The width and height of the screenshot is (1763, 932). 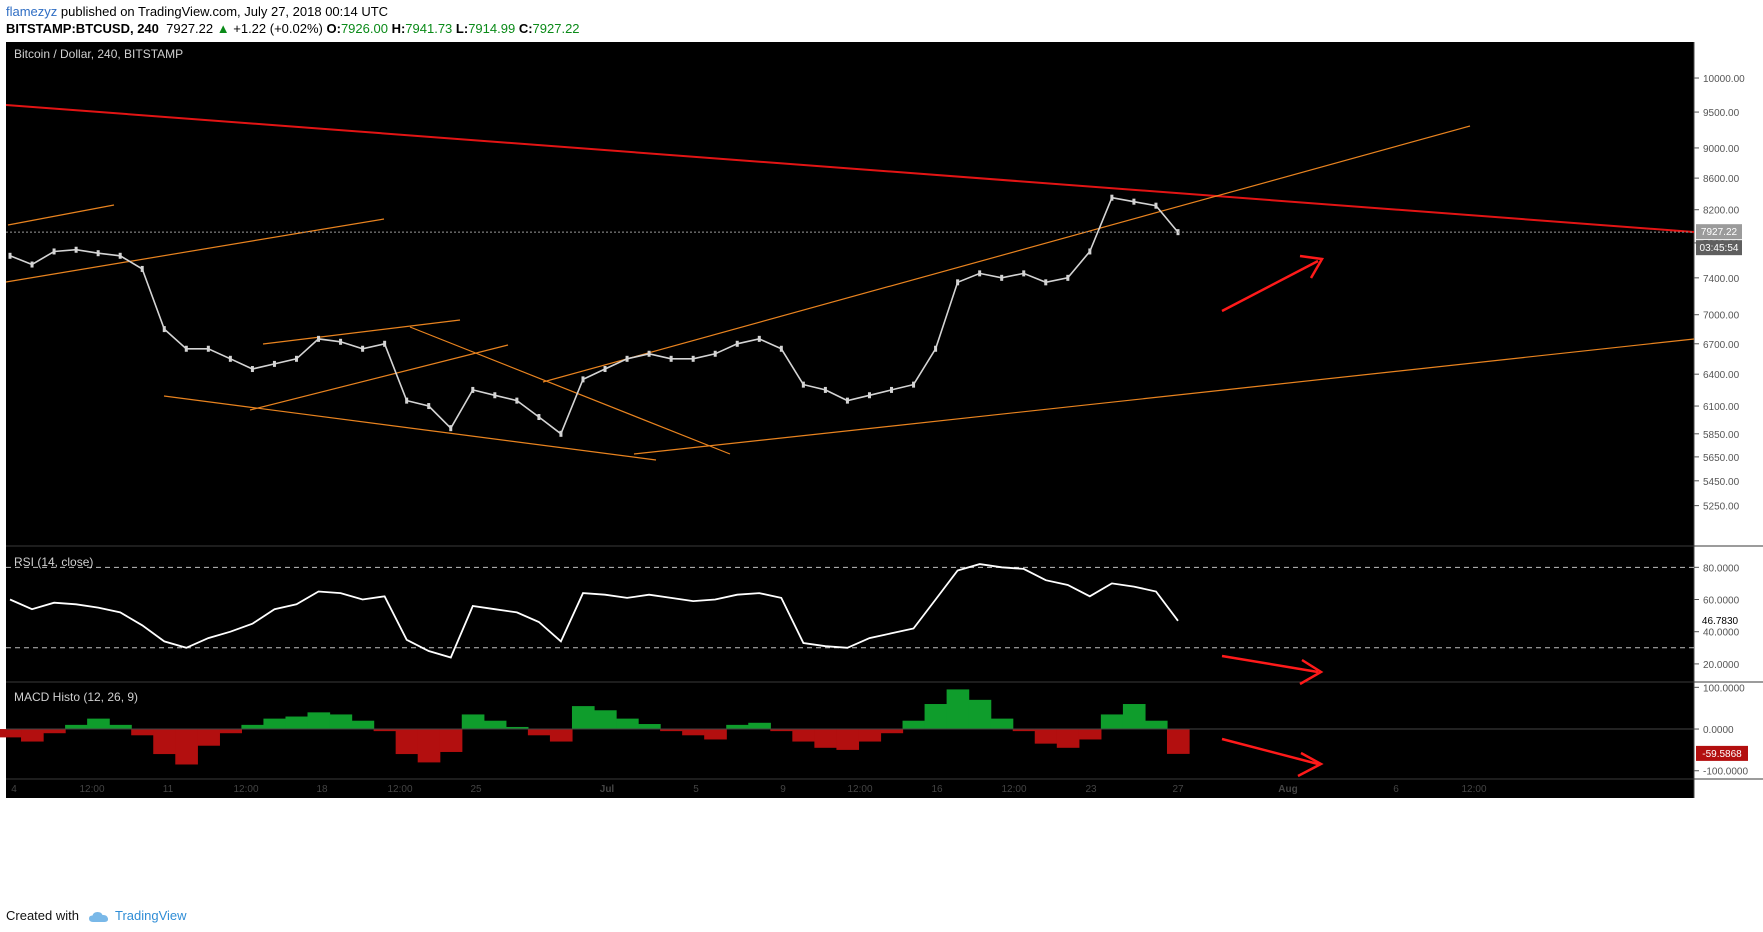 I want to click on rsi-axis: 80.0000 60.0000 40.0000 20.0000, so click(x=1717, y=617).